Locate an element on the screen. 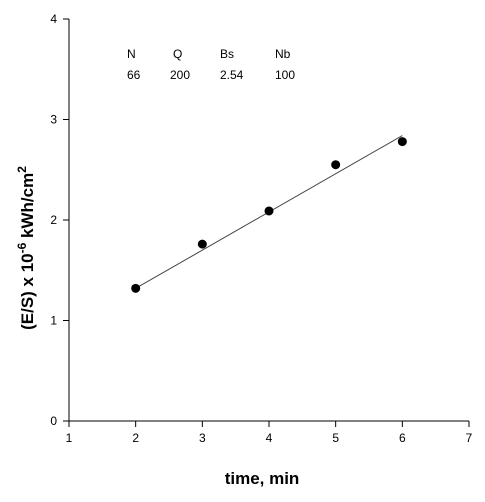  annotation-header-n: N is located at coordinates (131, 54).